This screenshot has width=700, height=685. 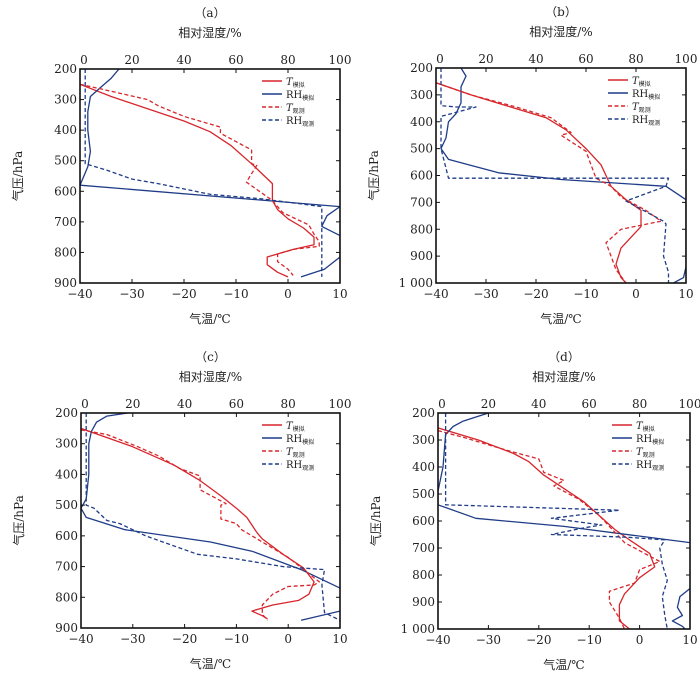 What do you see at coordinates (686, 59) in the screenshot?
I see `rh-tick-label: 100` at bounding box center [686, 59].